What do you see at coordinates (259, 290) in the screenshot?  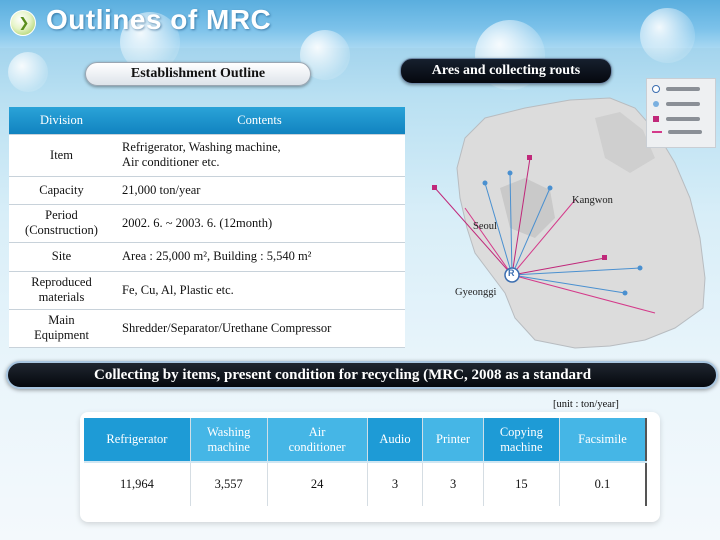 I see `row-value: Fe, Cu, Al, Plastic etc.` at bounding box center [259, 290].